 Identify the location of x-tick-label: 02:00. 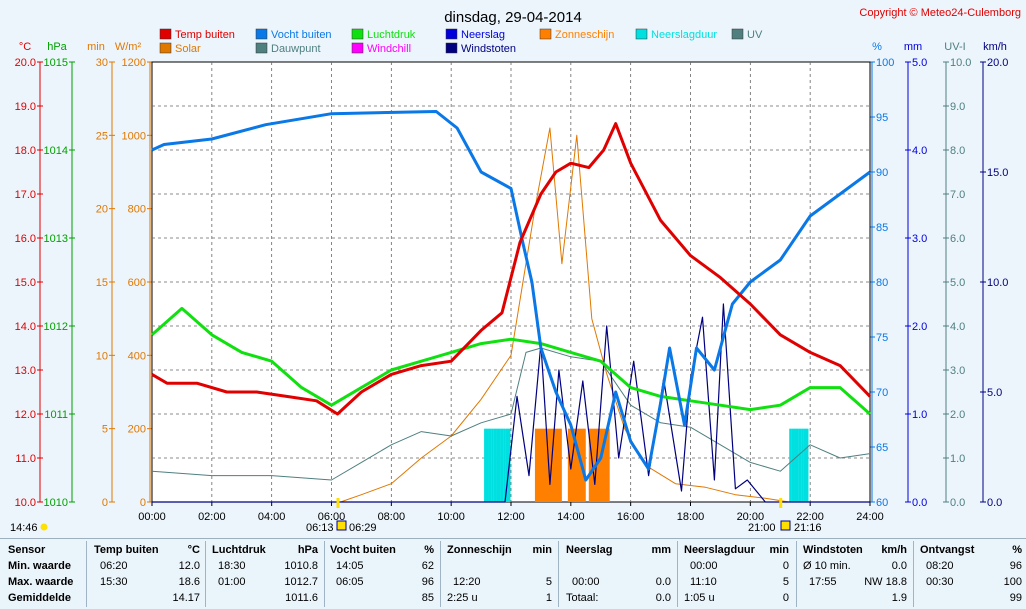
(212, 517).